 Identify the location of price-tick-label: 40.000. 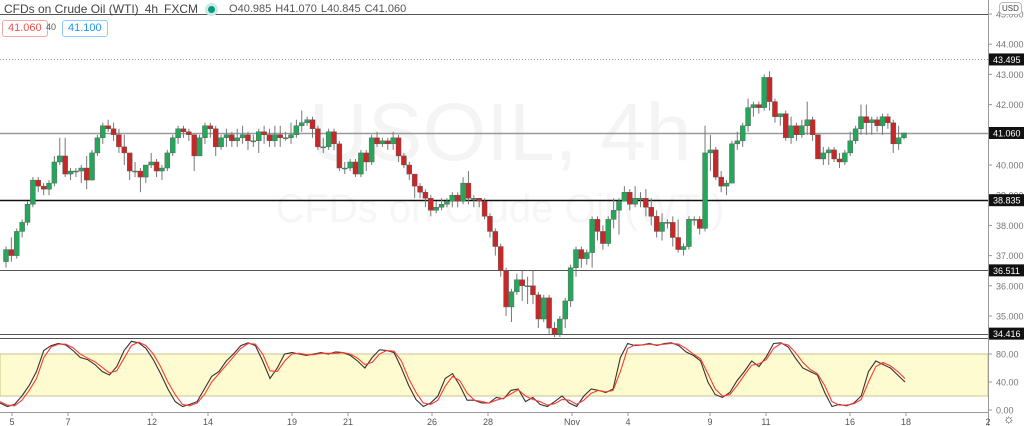
(1010, 166).